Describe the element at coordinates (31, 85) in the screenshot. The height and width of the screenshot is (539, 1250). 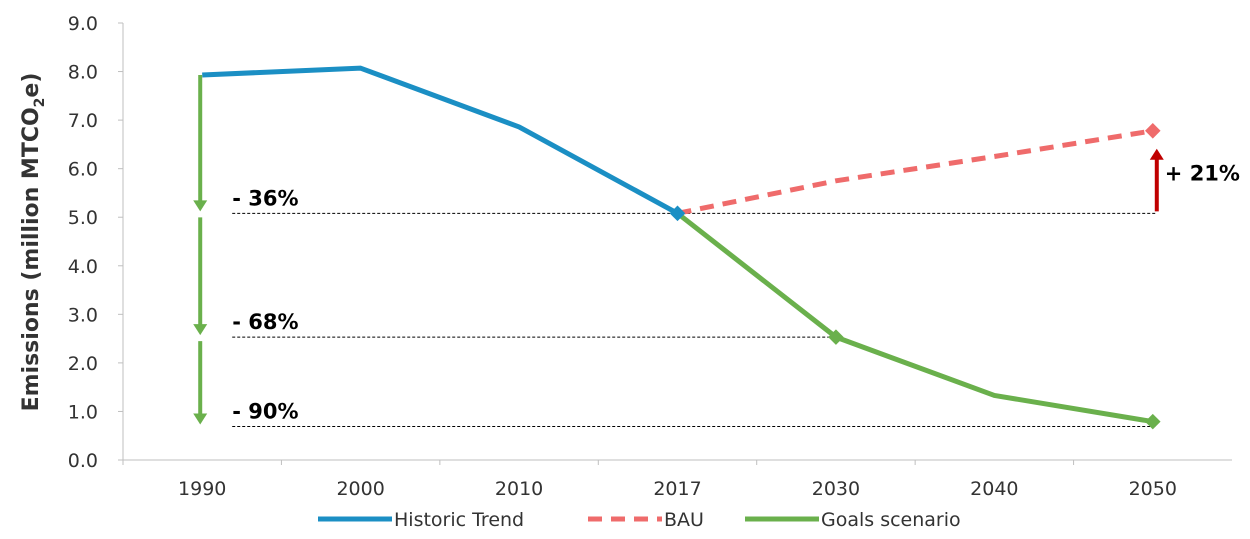
I see `y-axis-label-end: e)` at that location.